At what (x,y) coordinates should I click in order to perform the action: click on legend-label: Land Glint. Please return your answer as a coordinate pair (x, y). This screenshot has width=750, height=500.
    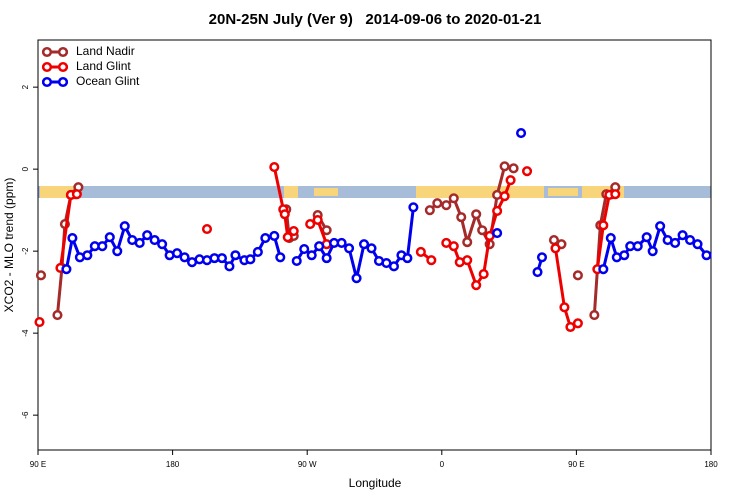
    Looking at the image, I should click on (103, 66).